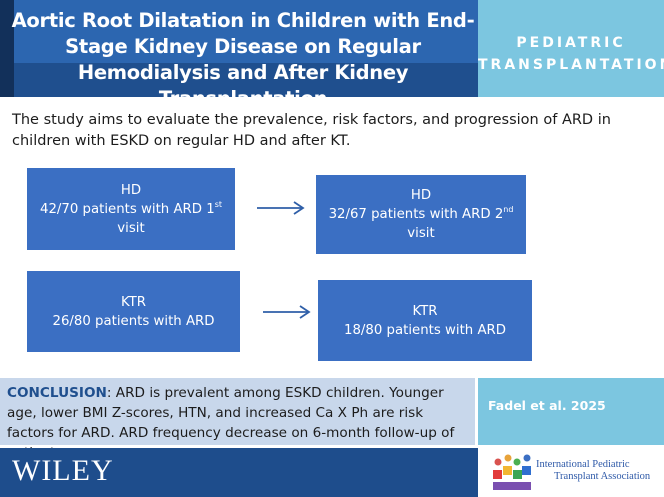  I want to click on journal-name-line1: PEDIATRIC, so click(571, 43).